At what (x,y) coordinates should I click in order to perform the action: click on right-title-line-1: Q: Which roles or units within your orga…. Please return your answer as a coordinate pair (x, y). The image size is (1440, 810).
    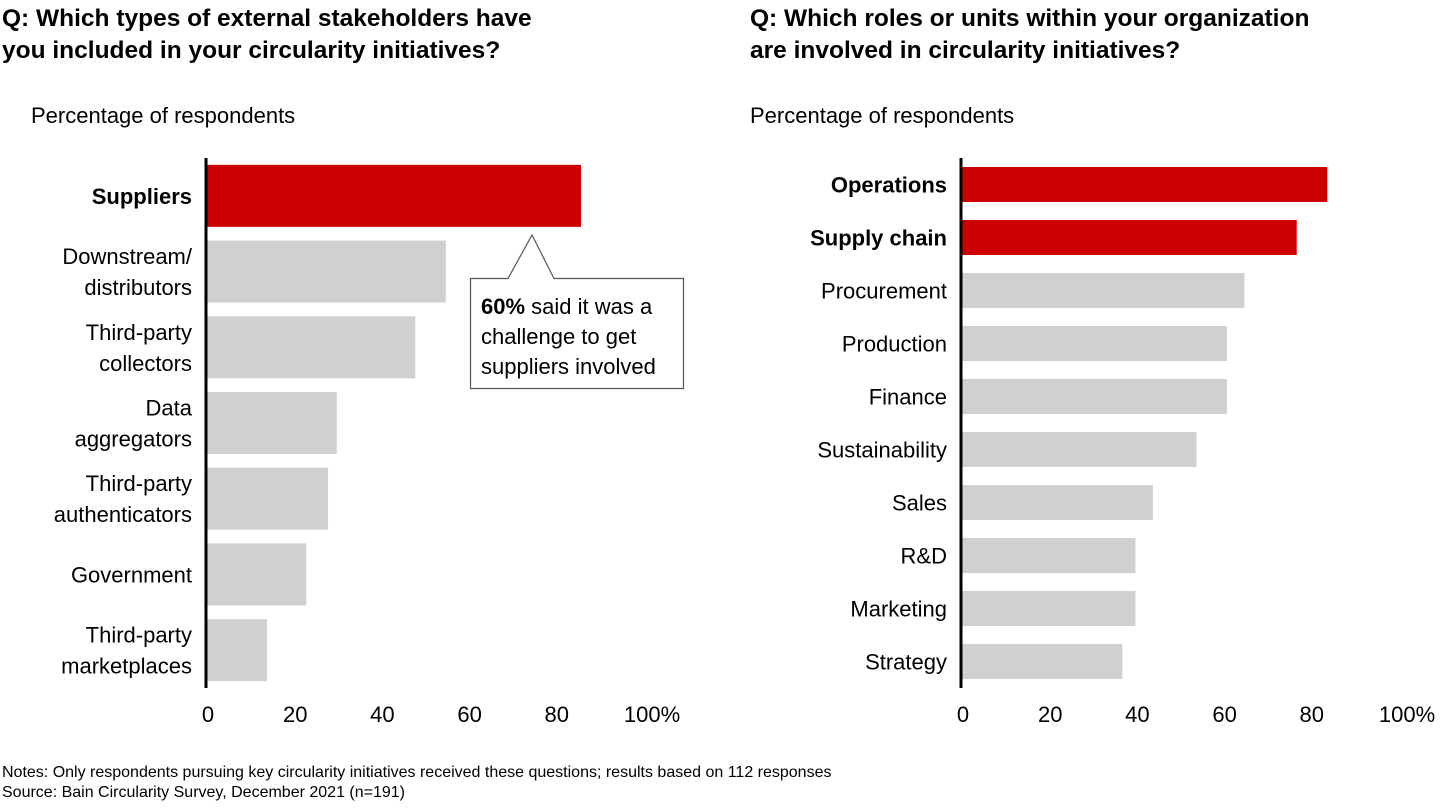
    Looking at the image, I should click on (1030, 18).